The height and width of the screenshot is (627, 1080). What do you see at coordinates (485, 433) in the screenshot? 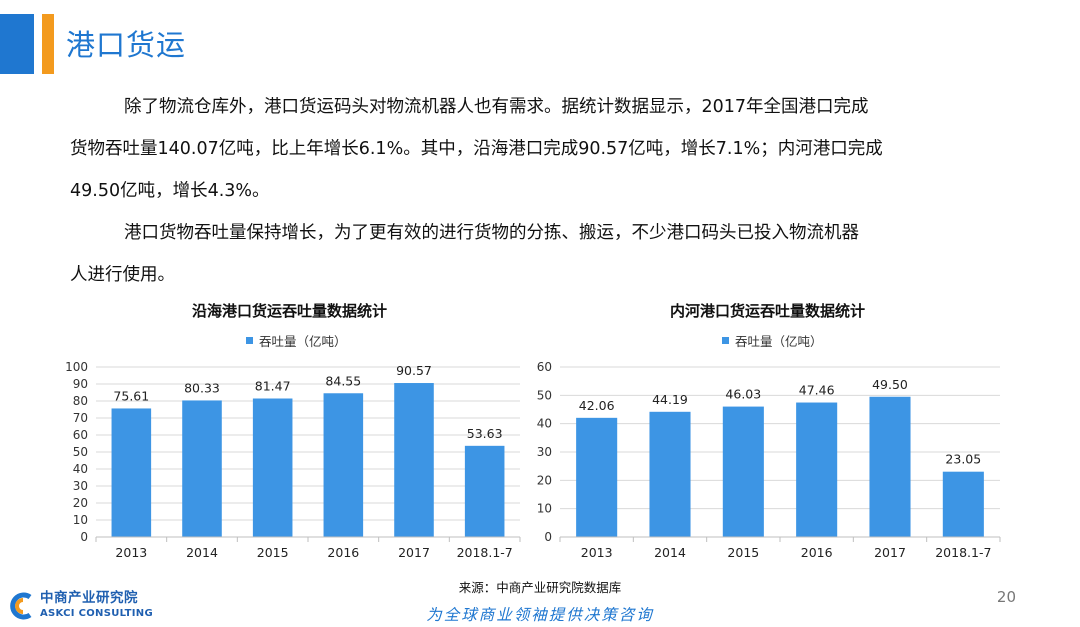
I see `coastal-data-label: 53.63` at bounding box center [485, 433].